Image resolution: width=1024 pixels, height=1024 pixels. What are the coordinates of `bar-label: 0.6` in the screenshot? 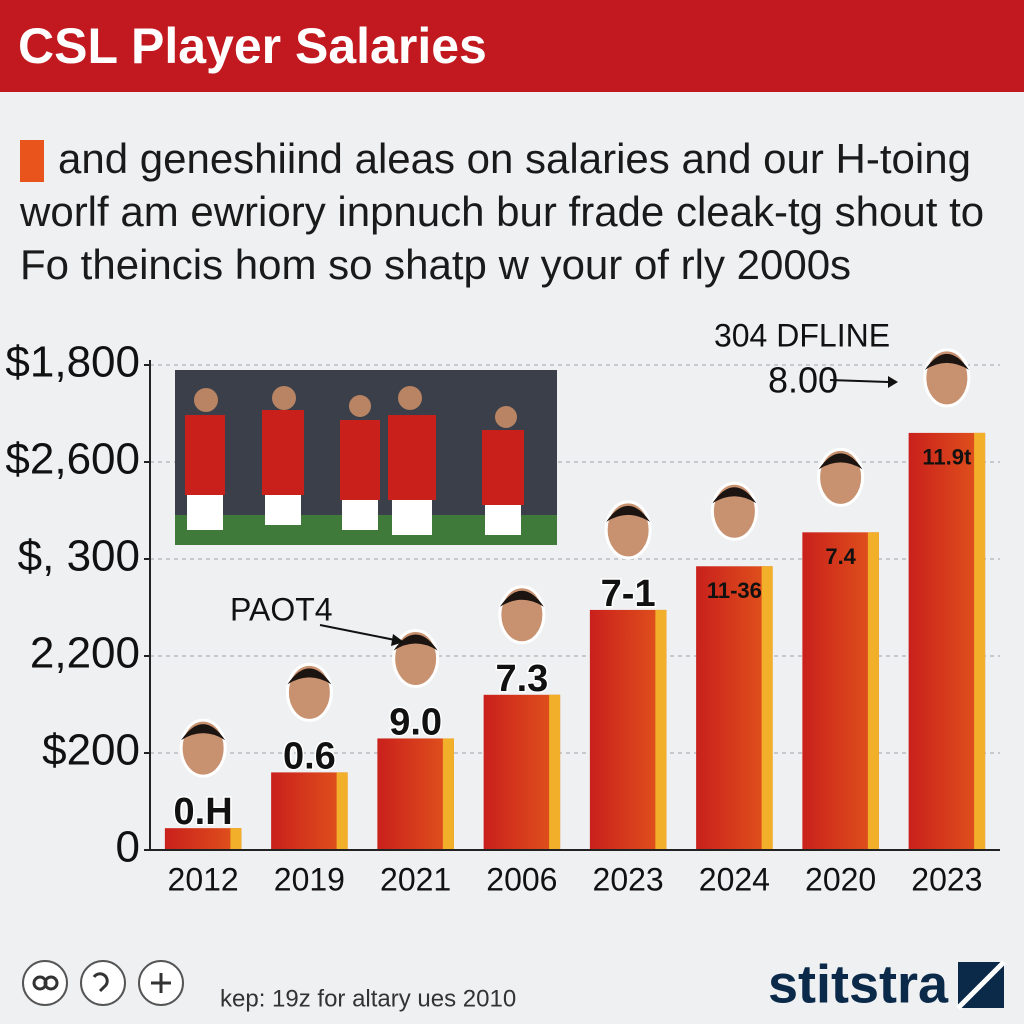 It's located at (309, 756).